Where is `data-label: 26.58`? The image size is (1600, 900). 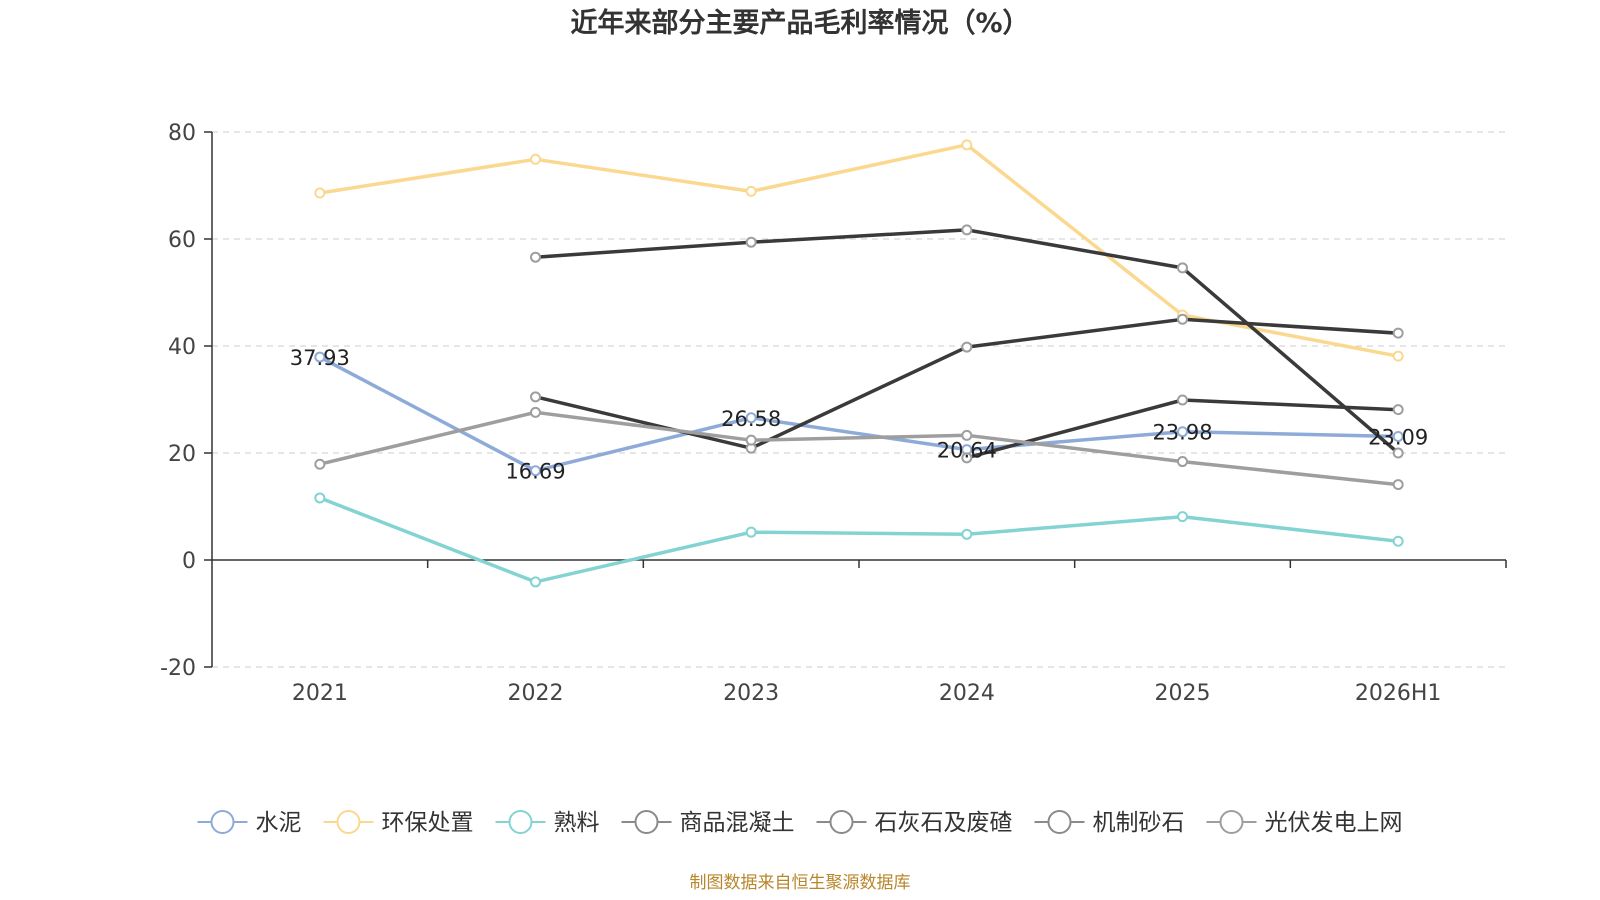 data-label: 26.58 is located at coordinates (751, 419).